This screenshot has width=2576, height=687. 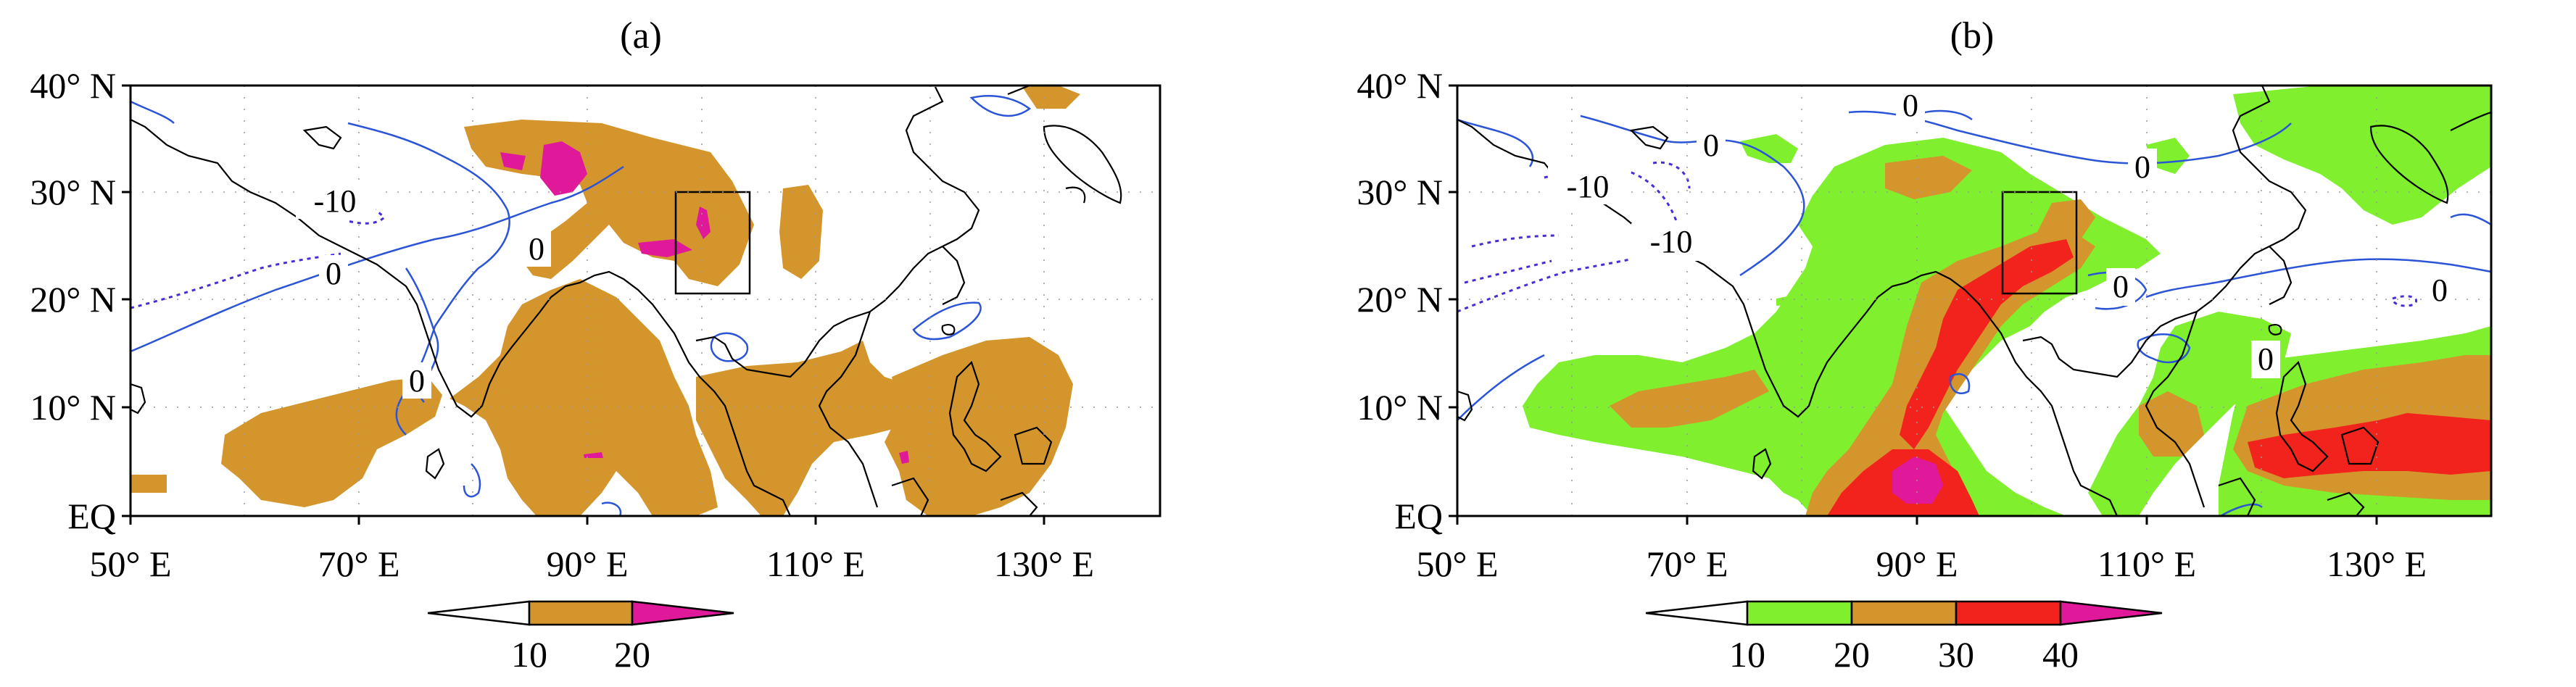 What do you see at coordinates (2266, 359) in the screenshot?
I see `panel-b-contour-label-0f: 0` at bounding box center [2266, 359].